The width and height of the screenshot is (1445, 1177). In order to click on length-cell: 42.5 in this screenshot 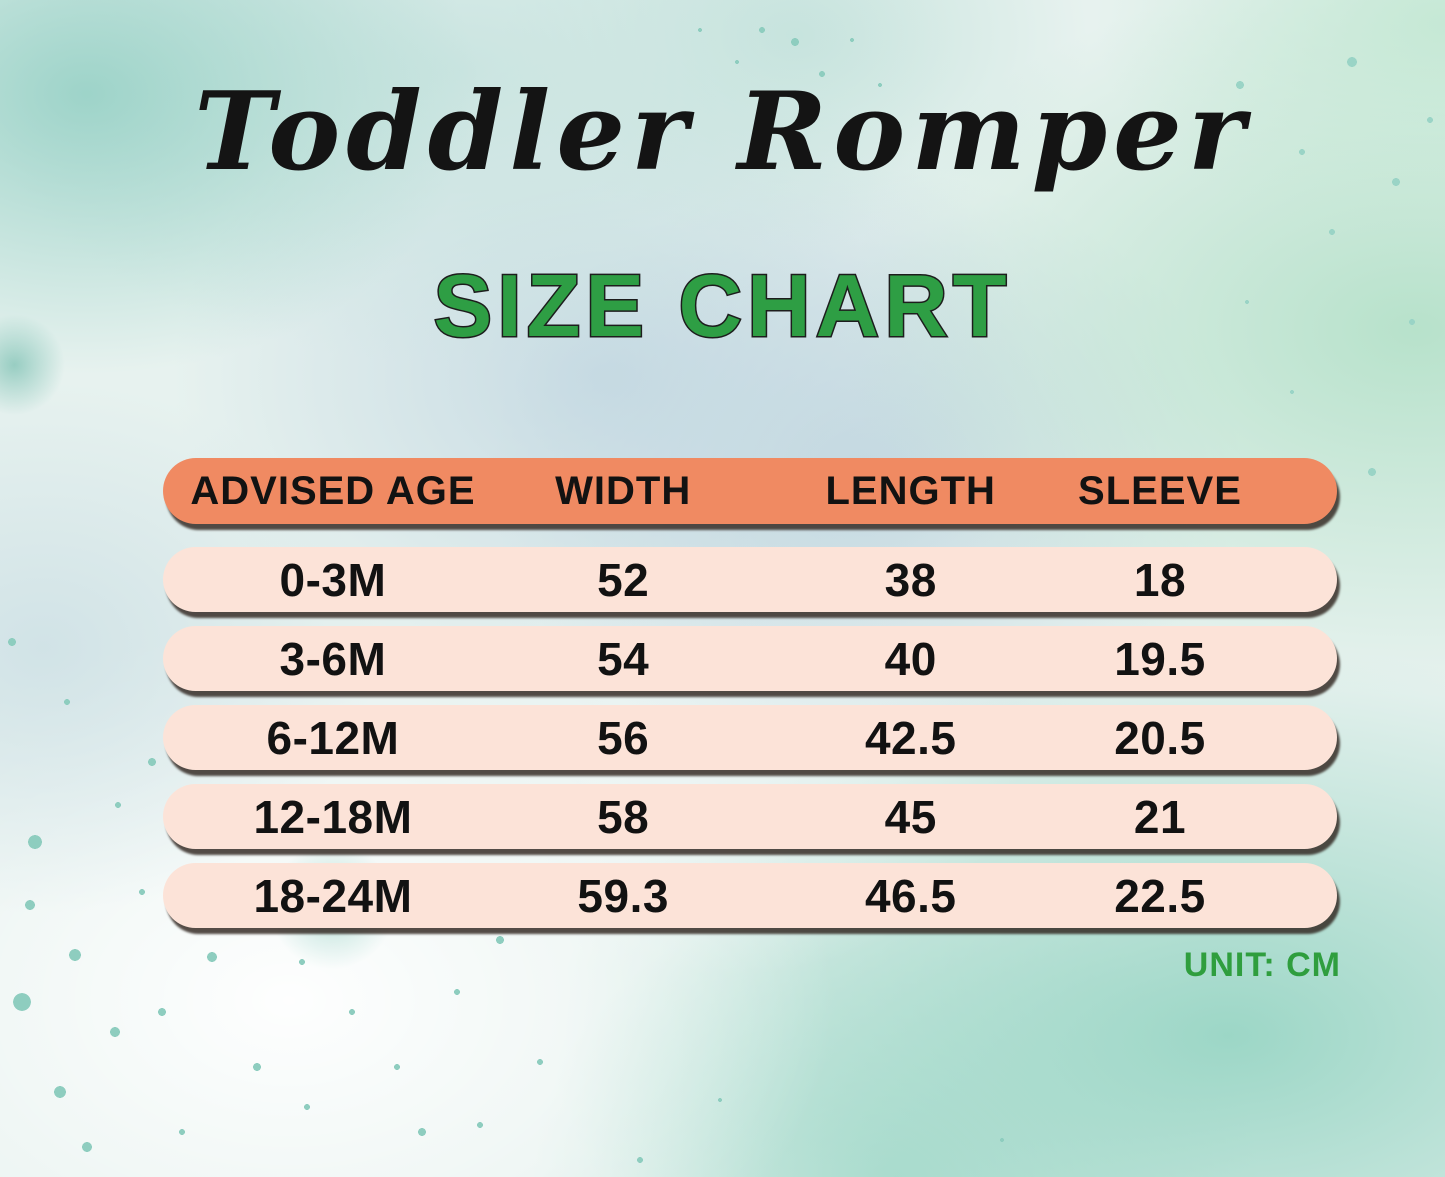, I will do `click(910, 737)`.